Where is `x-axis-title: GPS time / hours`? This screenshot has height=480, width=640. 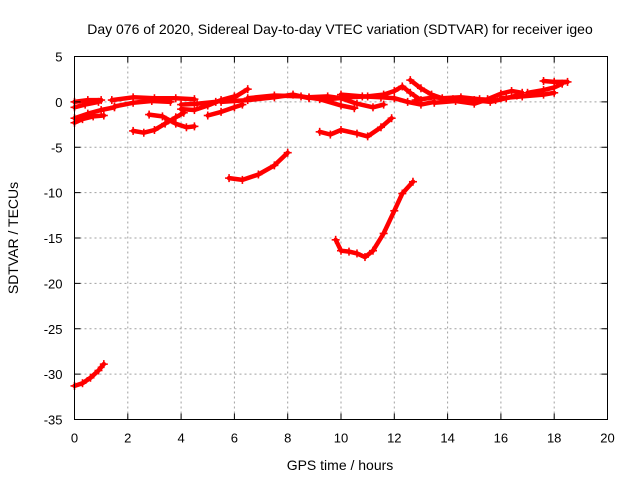 x-axis-title: GPS time / hours is located at coordinates (340, 465).